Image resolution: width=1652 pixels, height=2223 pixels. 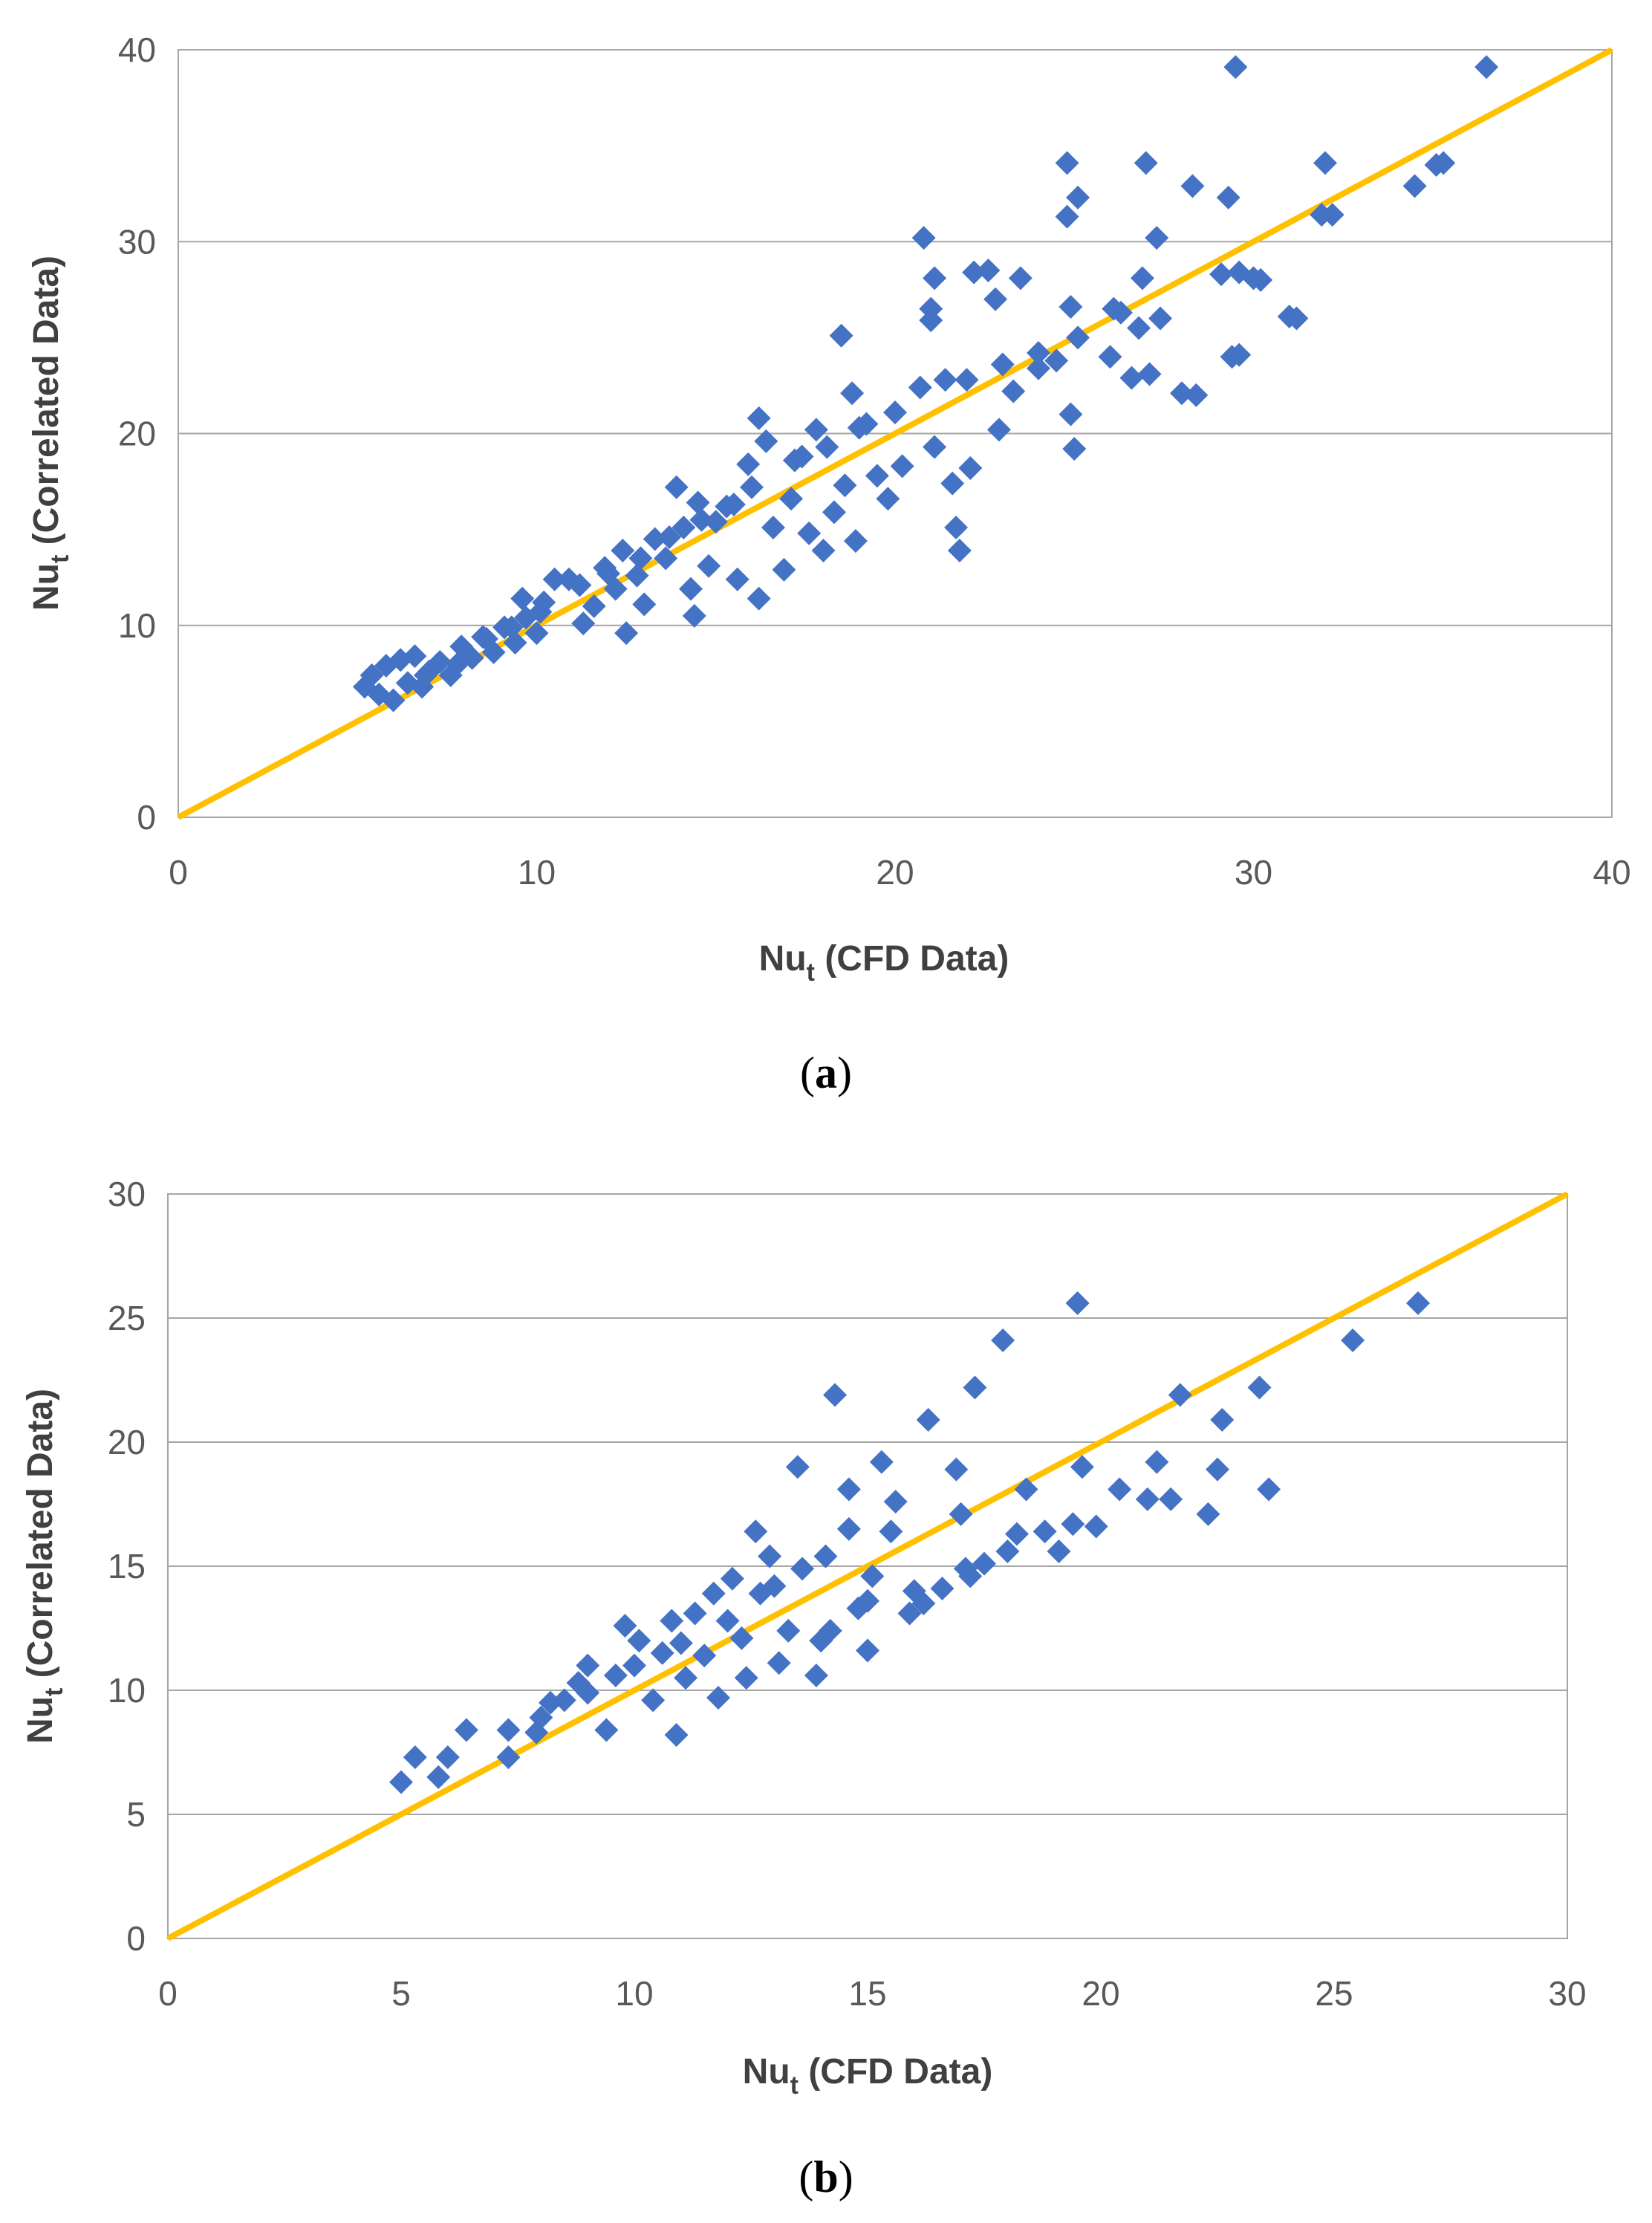 I want to click on x-tick-label-b-5: 25, so click(x=1334, y=1994).